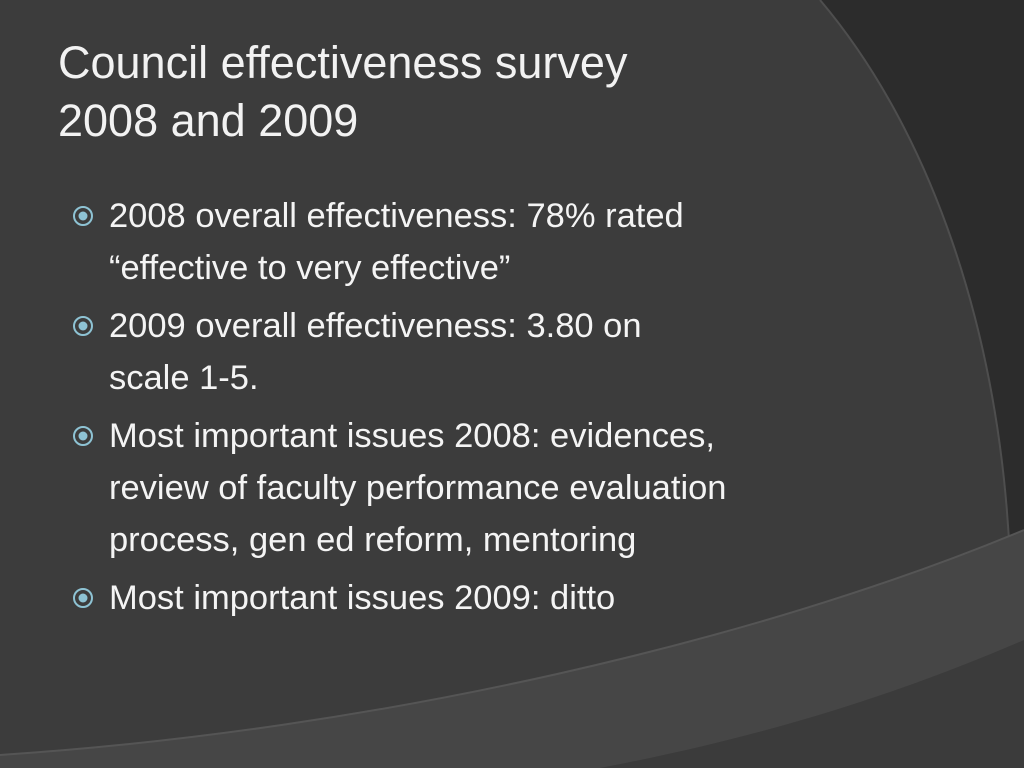 This screenshot has height=768, width=1024. I want to click on bullet-line: scale 1-5., so click(184, 378).